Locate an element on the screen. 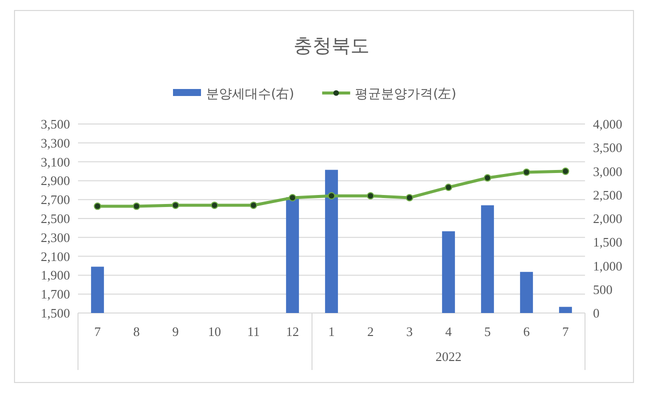  x-tick-label: 2 is located at coordinates (370, 331).